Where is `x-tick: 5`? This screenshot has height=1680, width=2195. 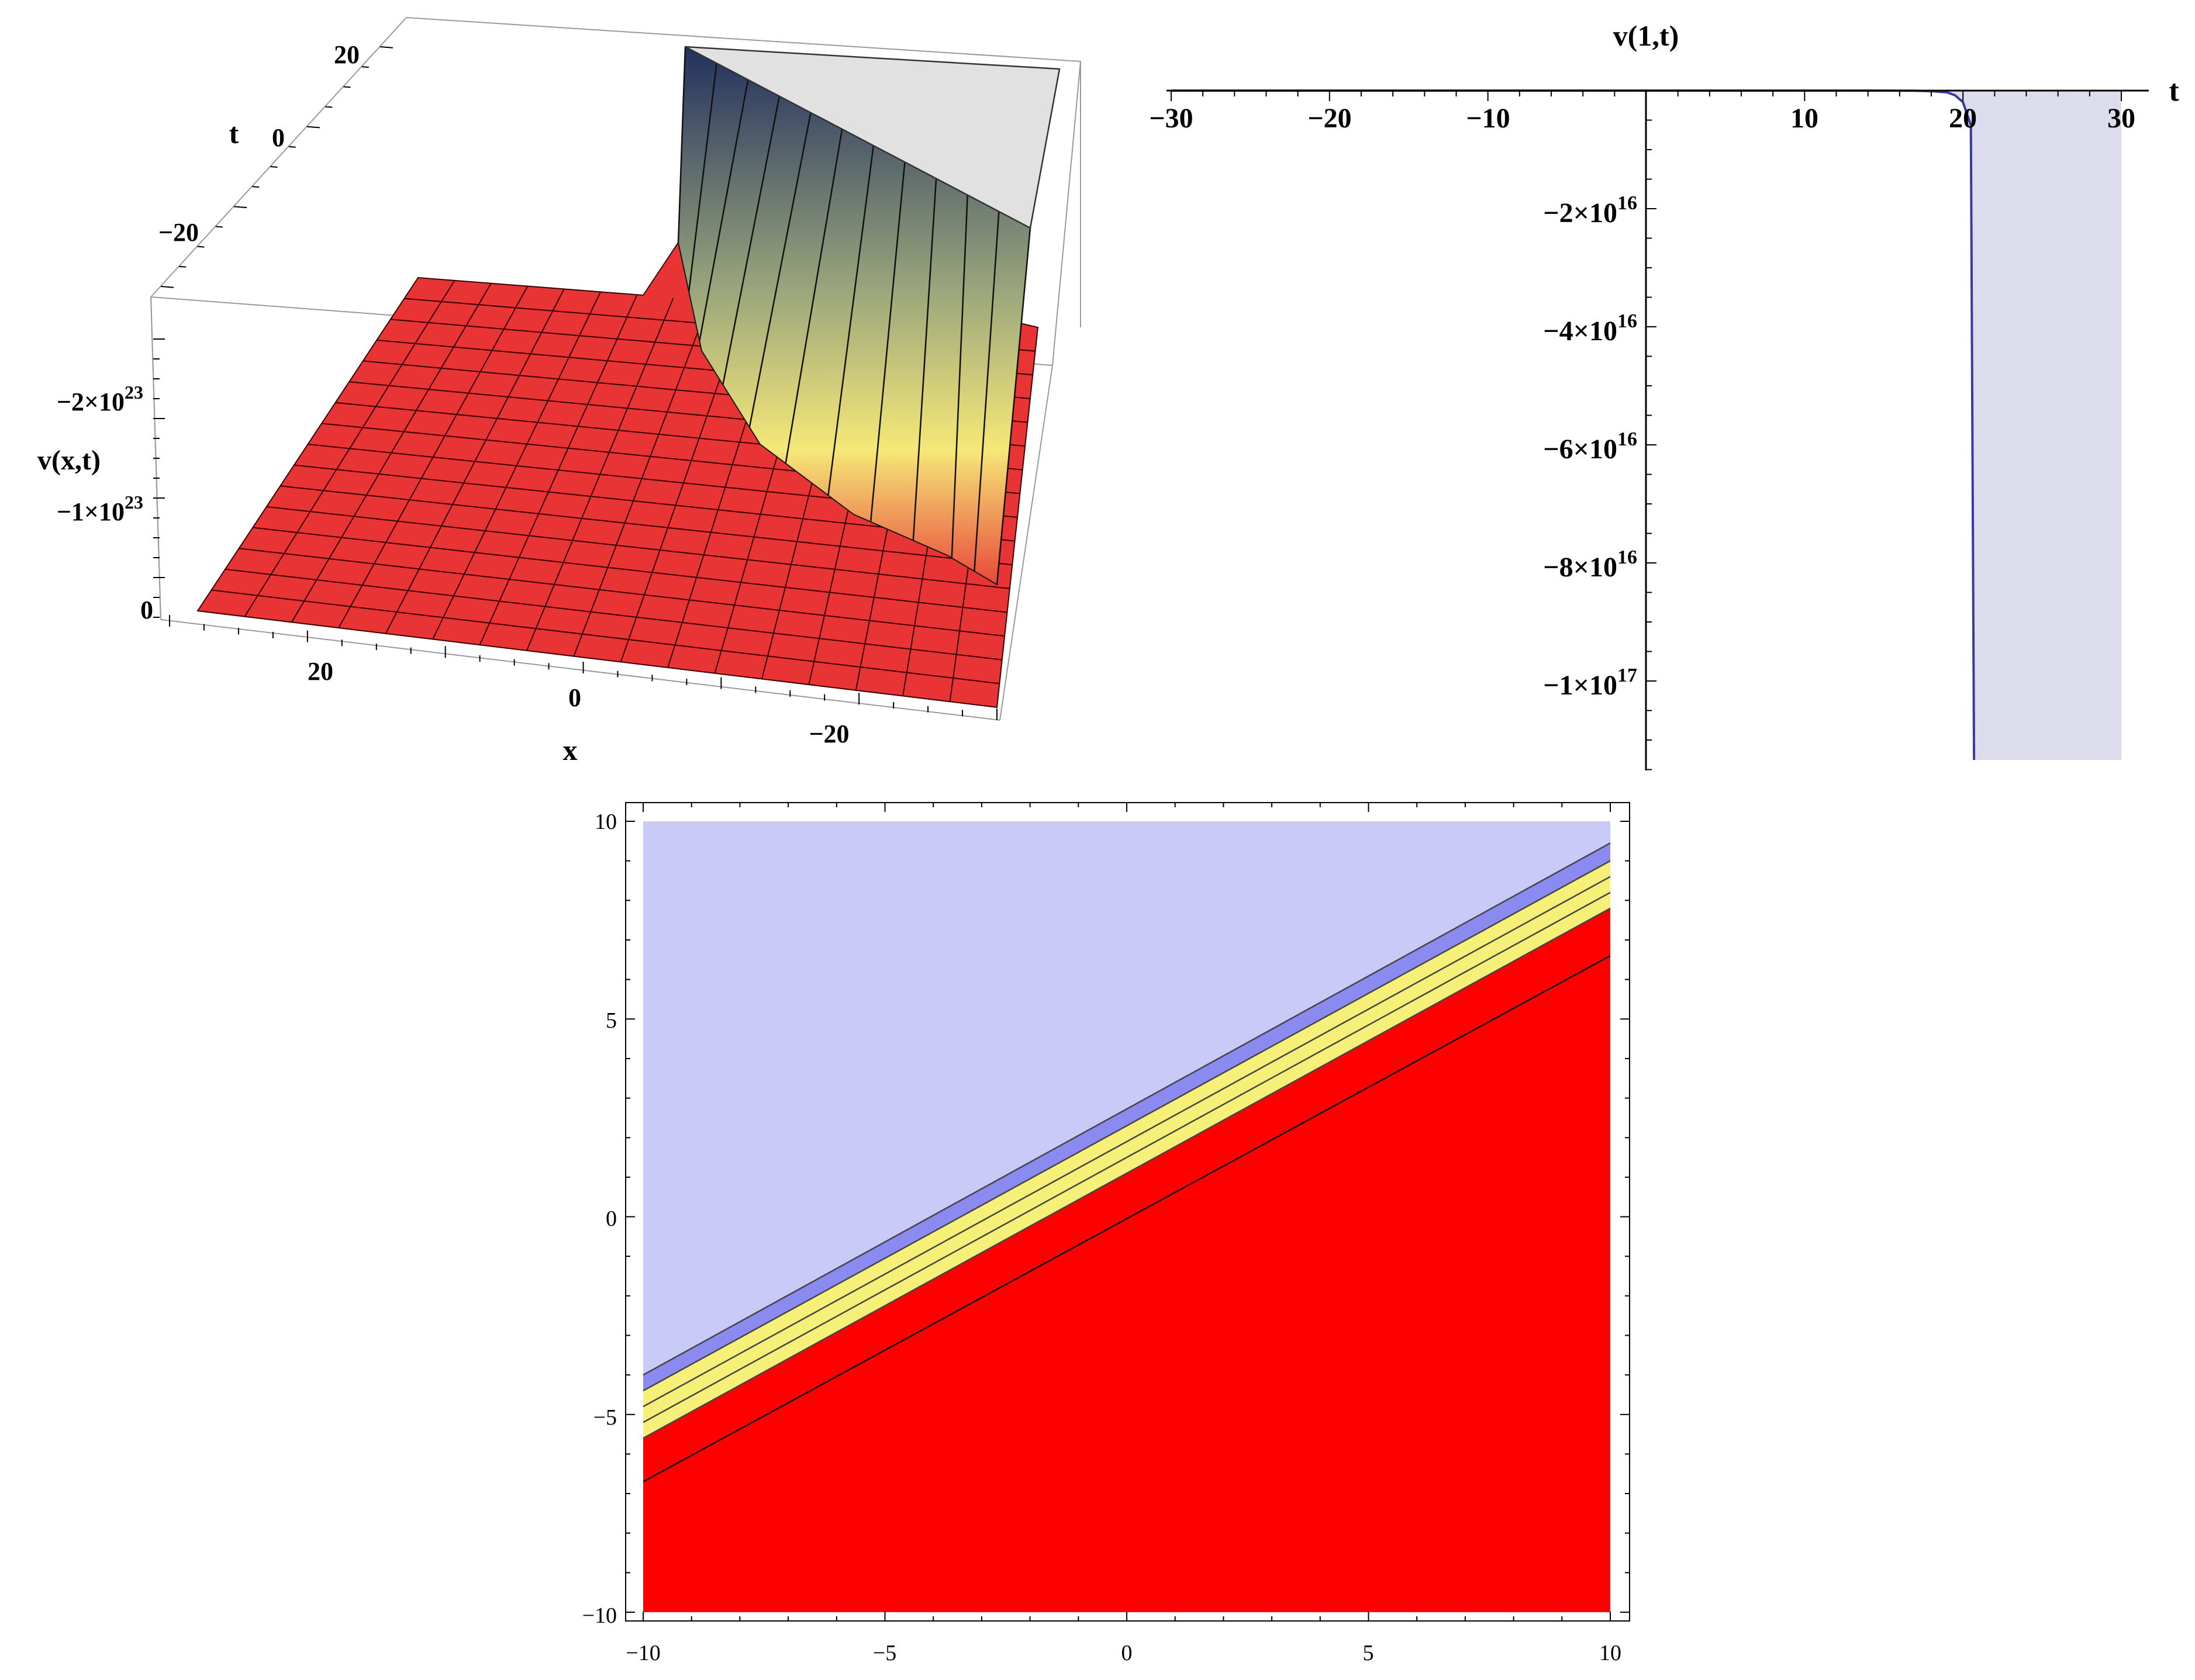 x-tick: 5 is located at coordinates (1368, 1653).